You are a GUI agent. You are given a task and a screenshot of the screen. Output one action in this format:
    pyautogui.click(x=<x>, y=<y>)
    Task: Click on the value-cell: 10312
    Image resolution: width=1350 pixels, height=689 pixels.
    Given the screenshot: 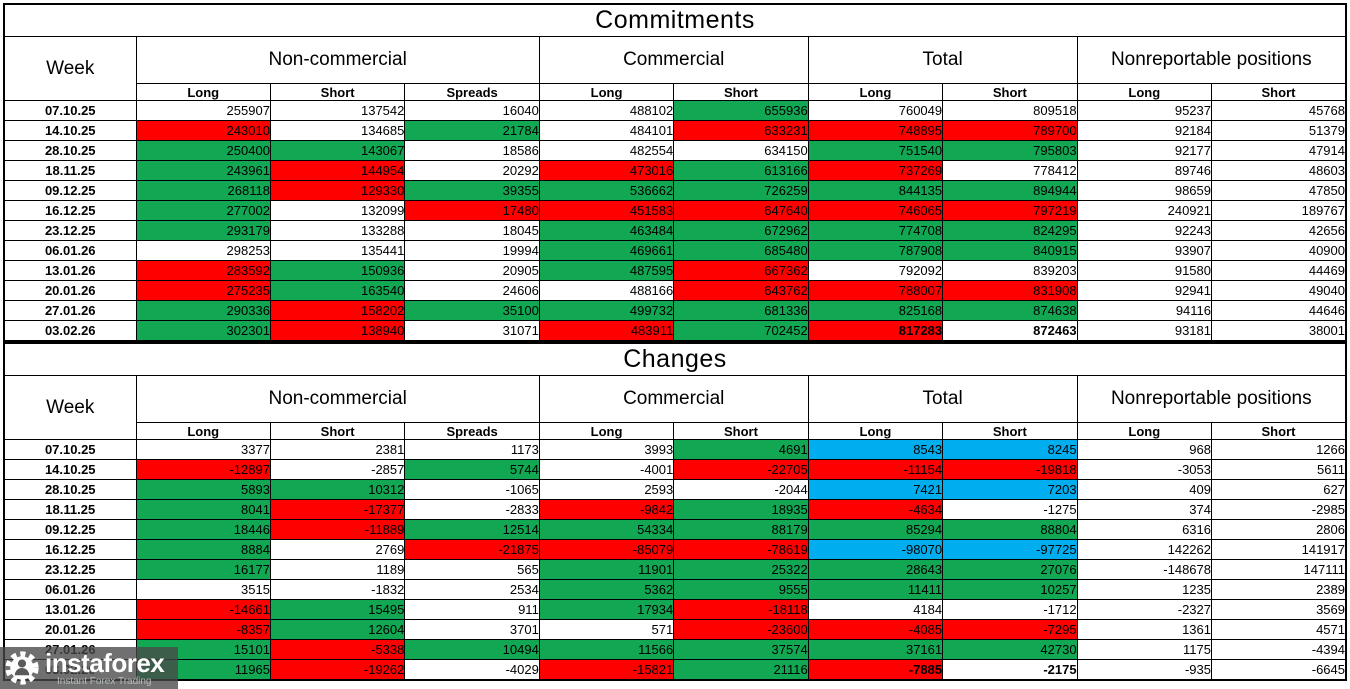 What is the action you would take?
    pyautogui.click(x=337, y=489)
    